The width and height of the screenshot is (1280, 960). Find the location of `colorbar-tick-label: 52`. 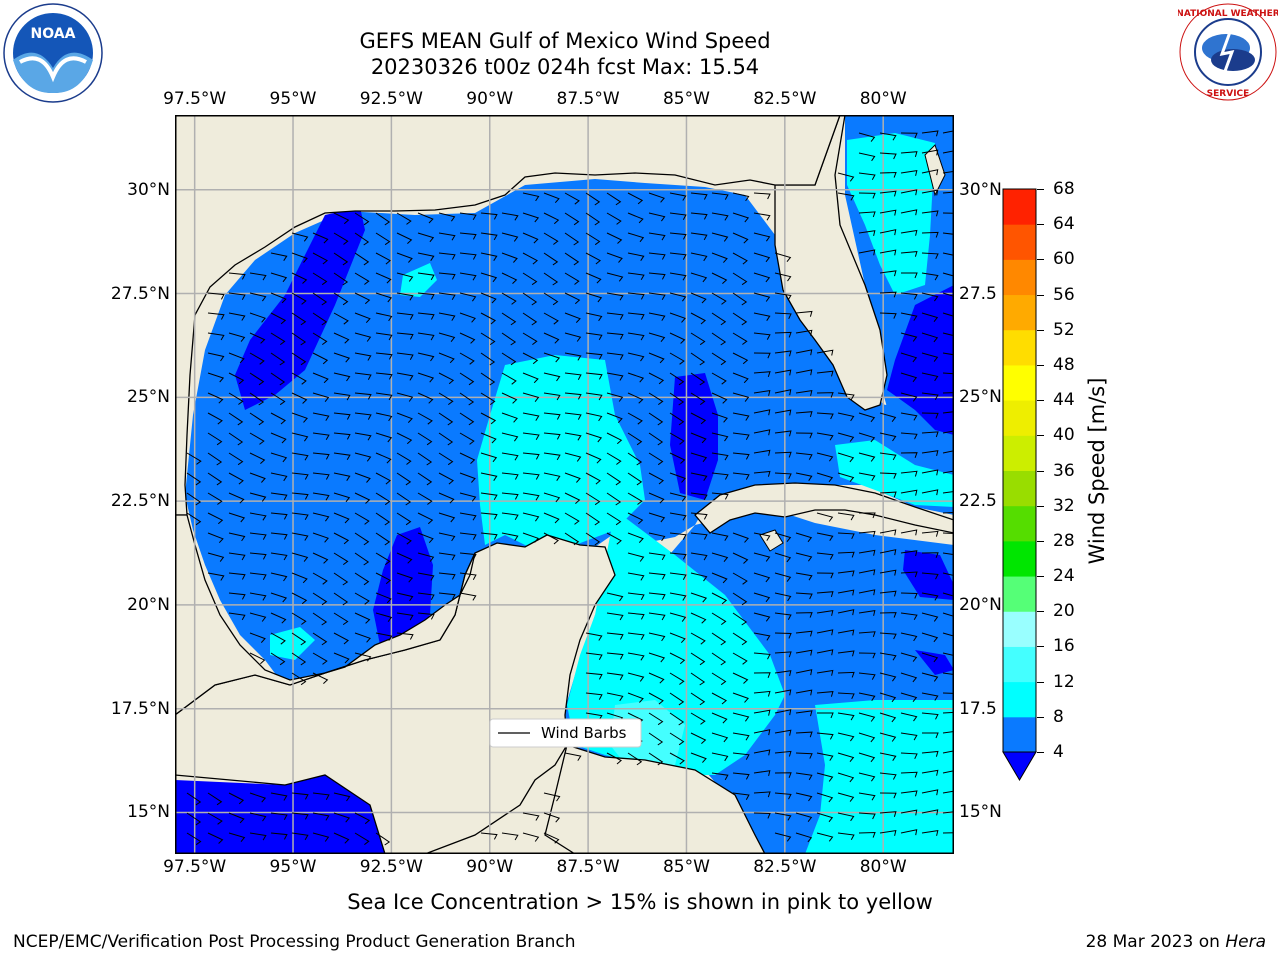

colorbar-tick-label: 52 is located at coordinates (1064, 329).